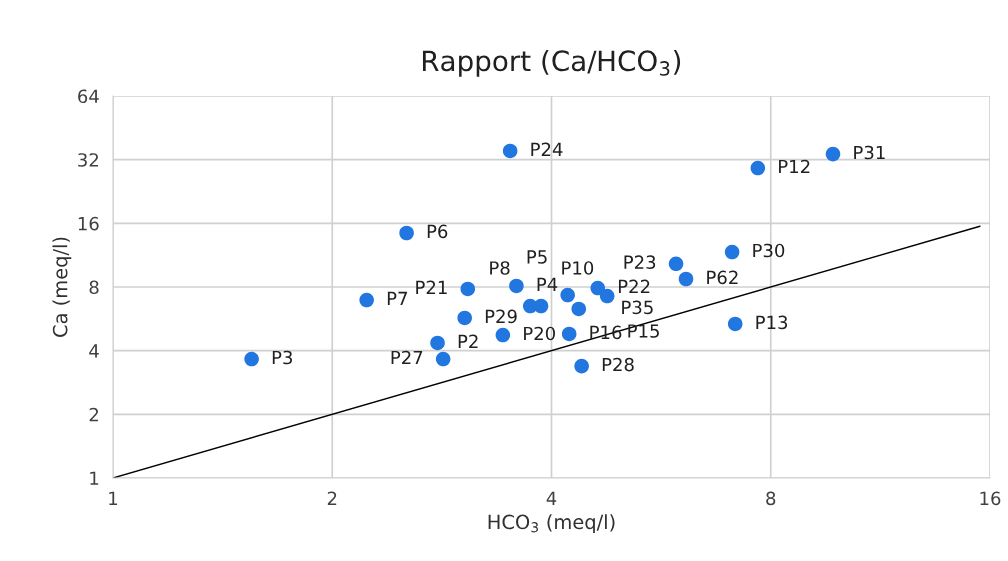 The height and width of the screenshot is (561, 1008). What do you see at coordinates (869, 152) in the screenshot?
I see `annotation: P31` at bounding box center [869, 152].